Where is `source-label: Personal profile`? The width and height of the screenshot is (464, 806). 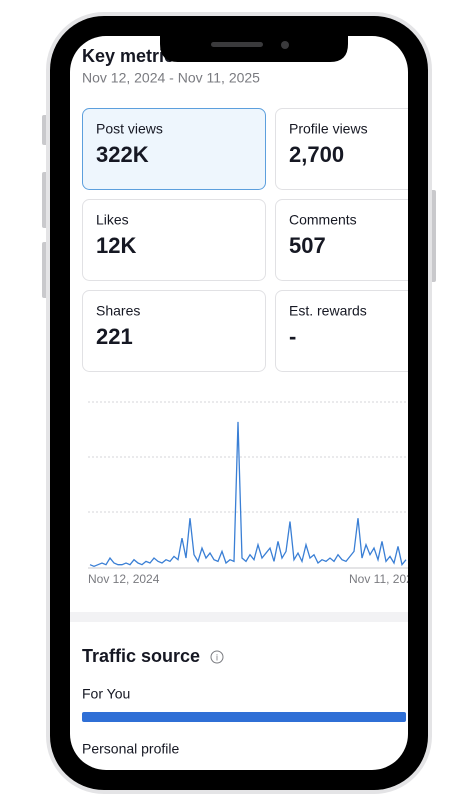
source-label: Personal profile is located at coordinates (130, 749).